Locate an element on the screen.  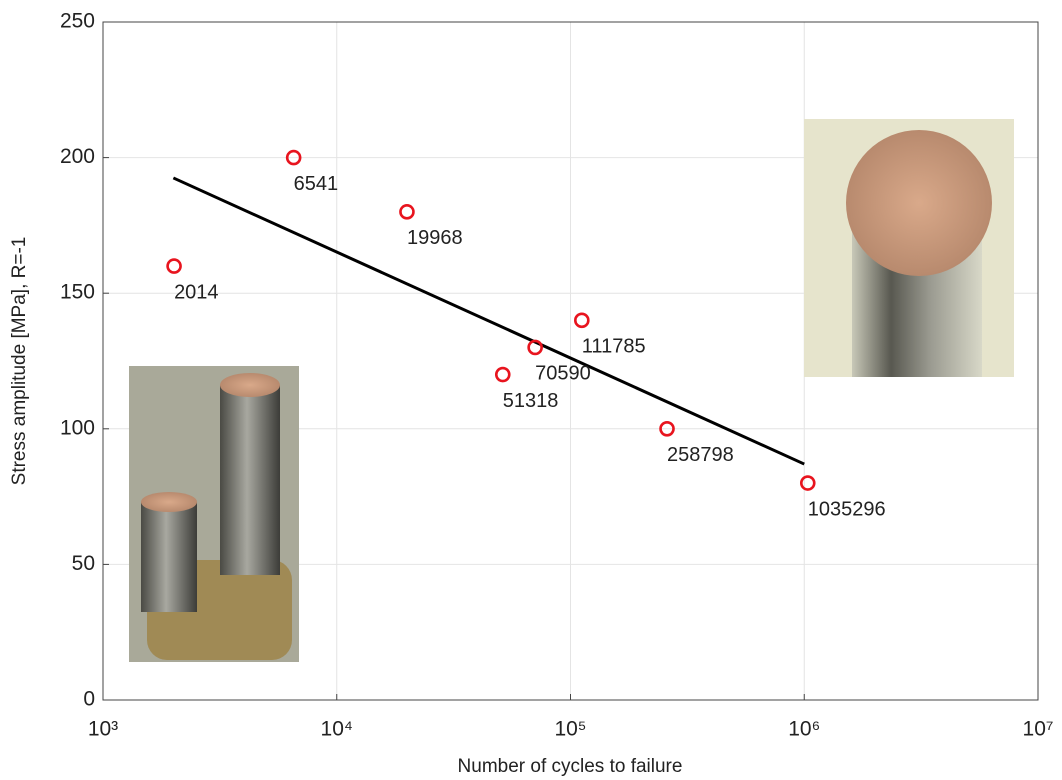
data-label: 6541 is located at coordinates (316, 184).